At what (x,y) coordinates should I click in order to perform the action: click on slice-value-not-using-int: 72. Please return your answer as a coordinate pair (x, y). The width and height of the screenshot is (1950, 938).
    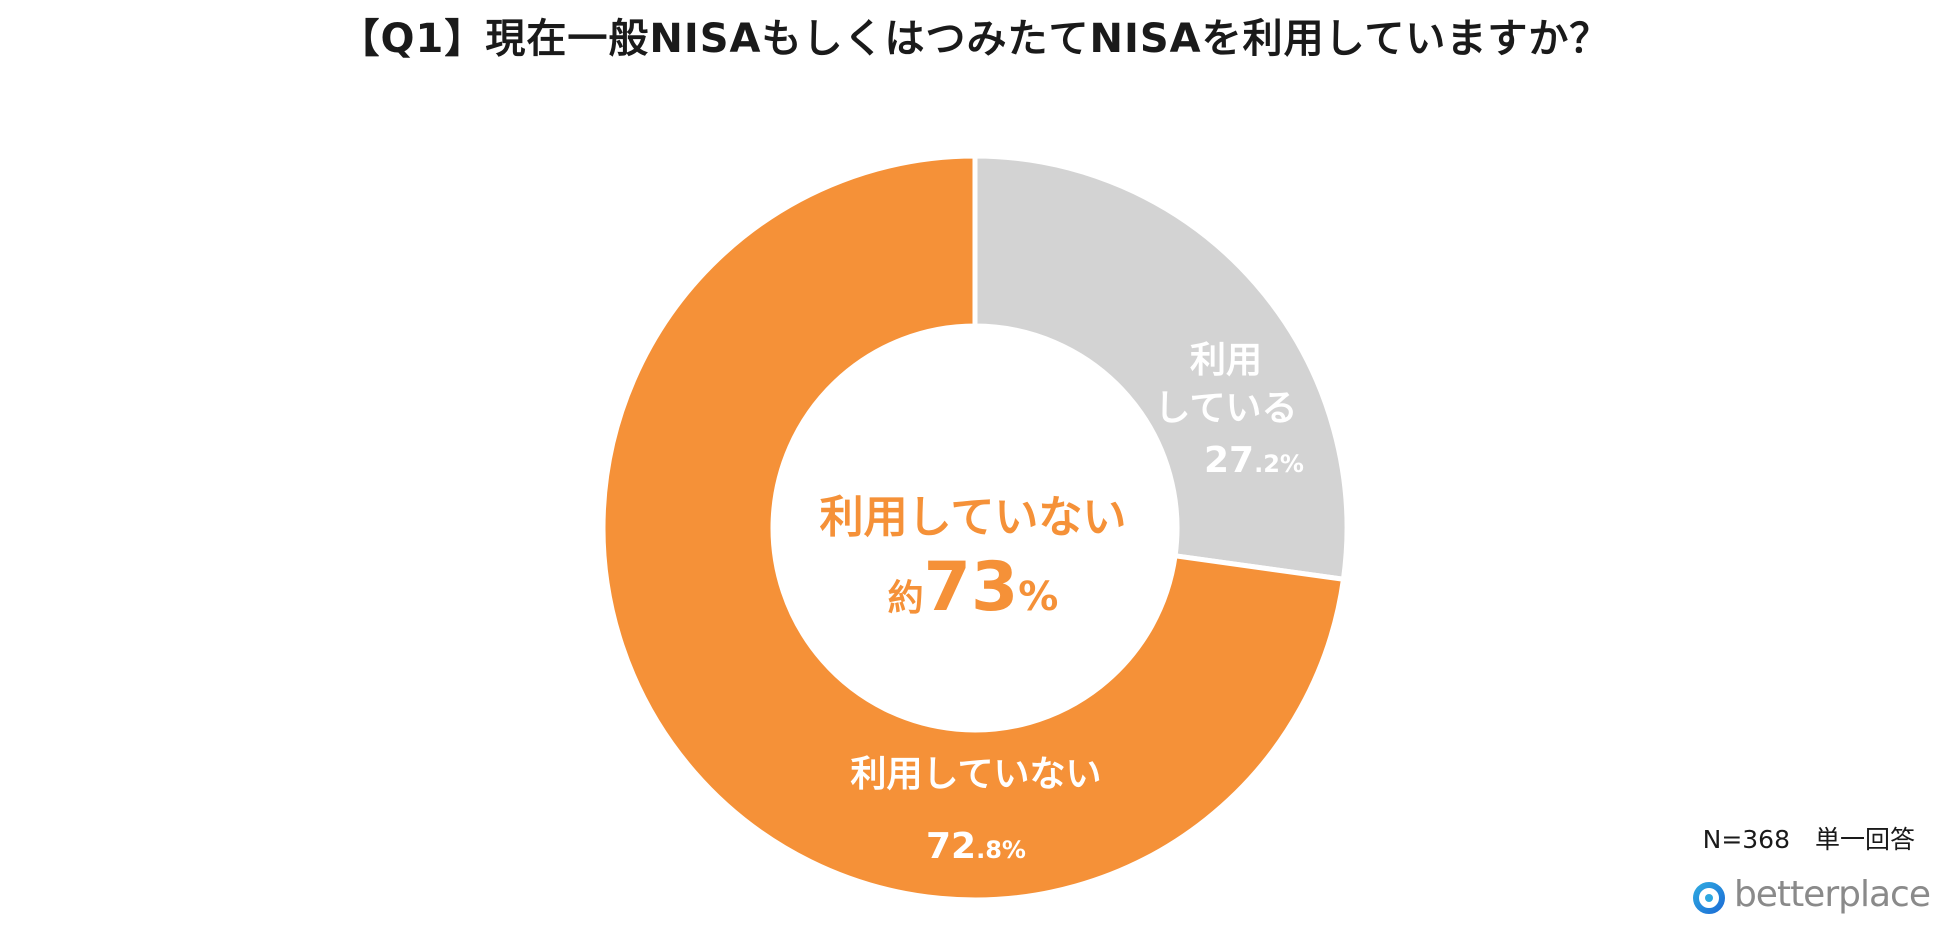
    Looking at the image, I should click on (951, 846).